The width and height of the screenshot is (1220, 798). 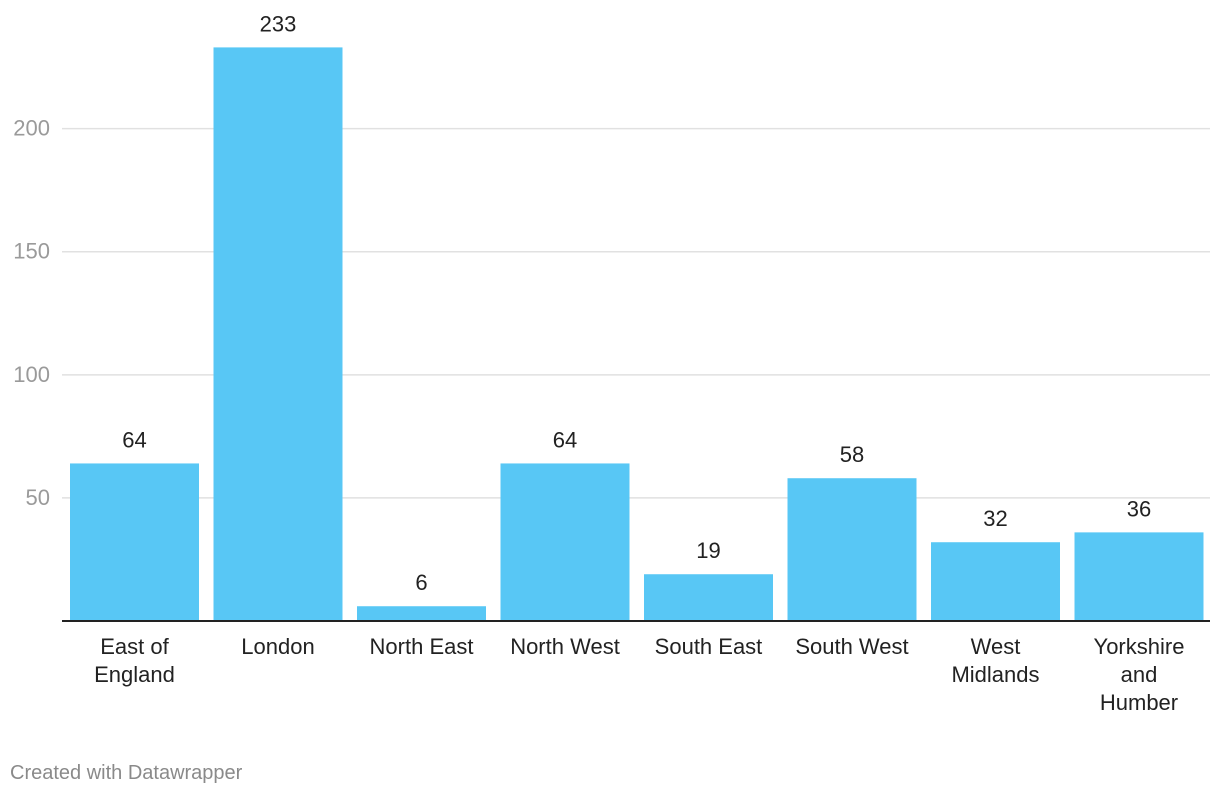 What do you see at coordinates (31, 128) in the screenshot?
I see `y-tick-label: 200` at bounding box center [31, 128].